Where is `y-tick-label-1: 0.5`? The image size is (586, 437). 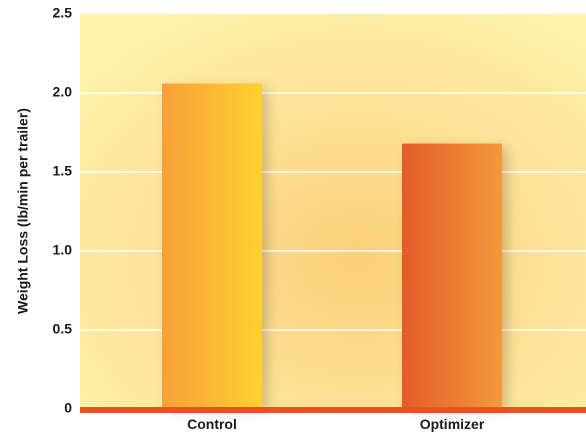
y-tick-label-1: 0.5 is located at coordinates (63, 329).